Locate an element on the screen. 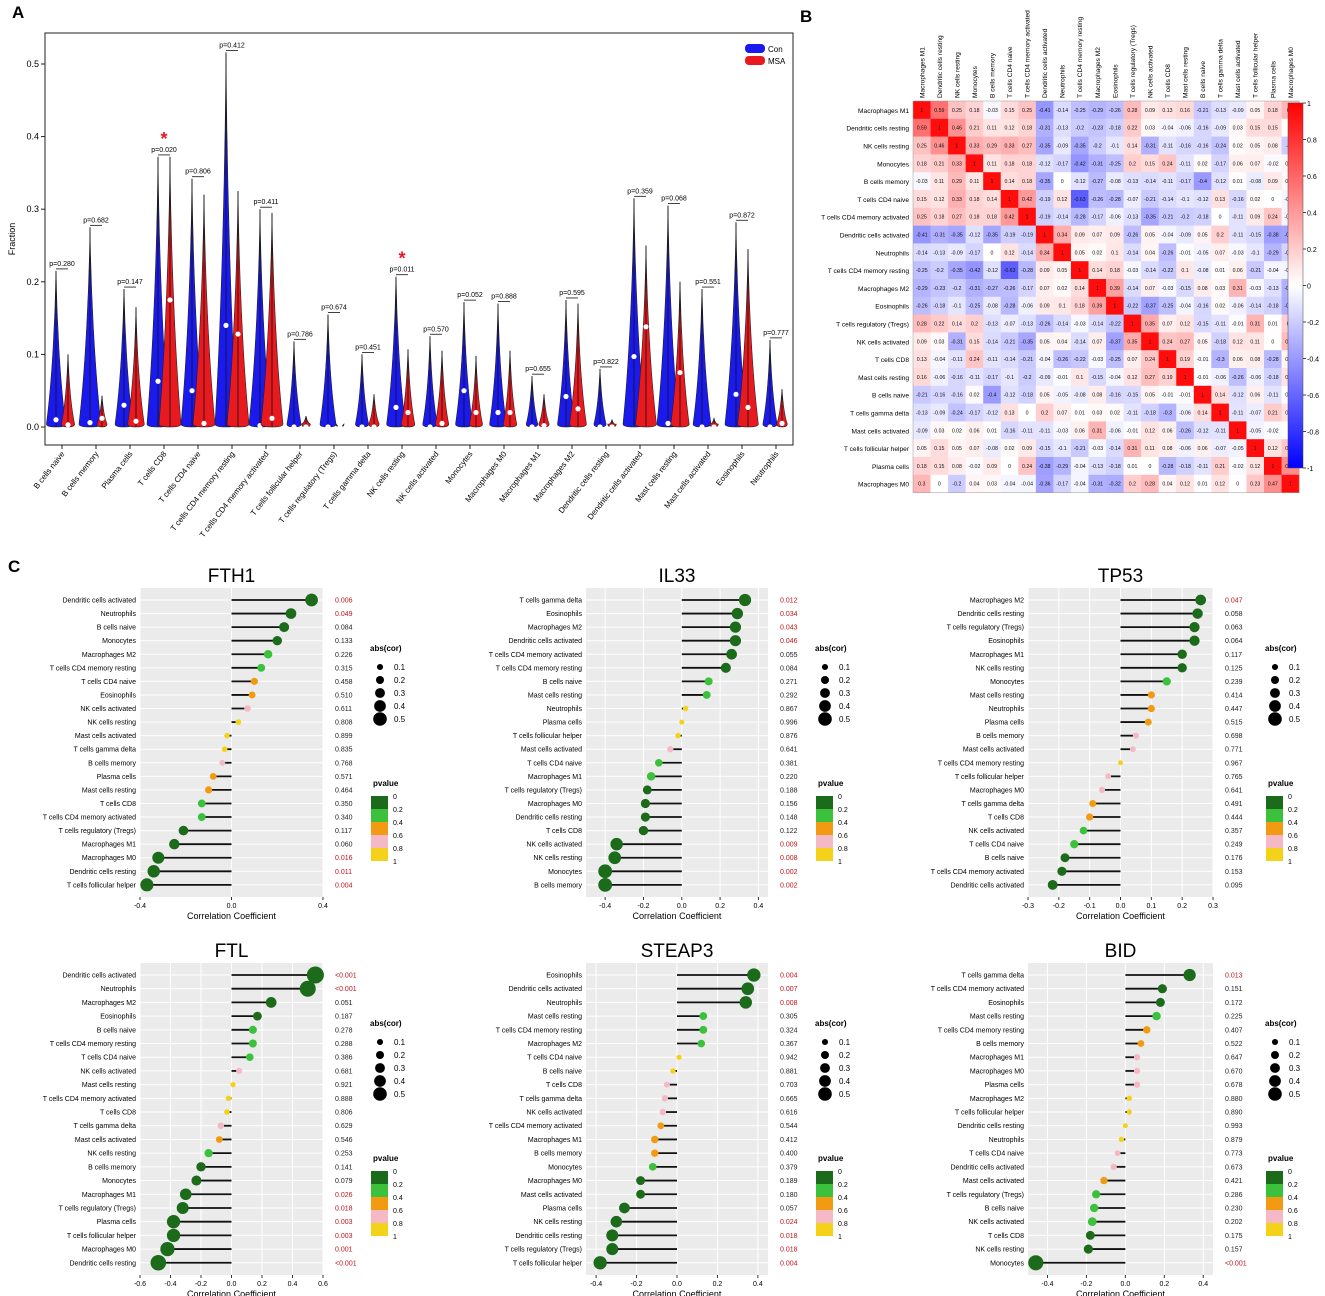 The image size is (1325, 1296). heatmap-cell-value: 0.12 is located at coordinates (1150, 431).